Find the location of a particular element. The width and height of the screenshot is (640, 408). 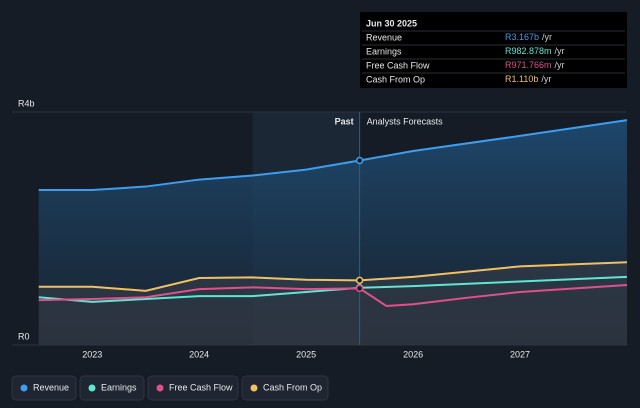

legend-item: Cash From Op is located at coordinates (285, 388).